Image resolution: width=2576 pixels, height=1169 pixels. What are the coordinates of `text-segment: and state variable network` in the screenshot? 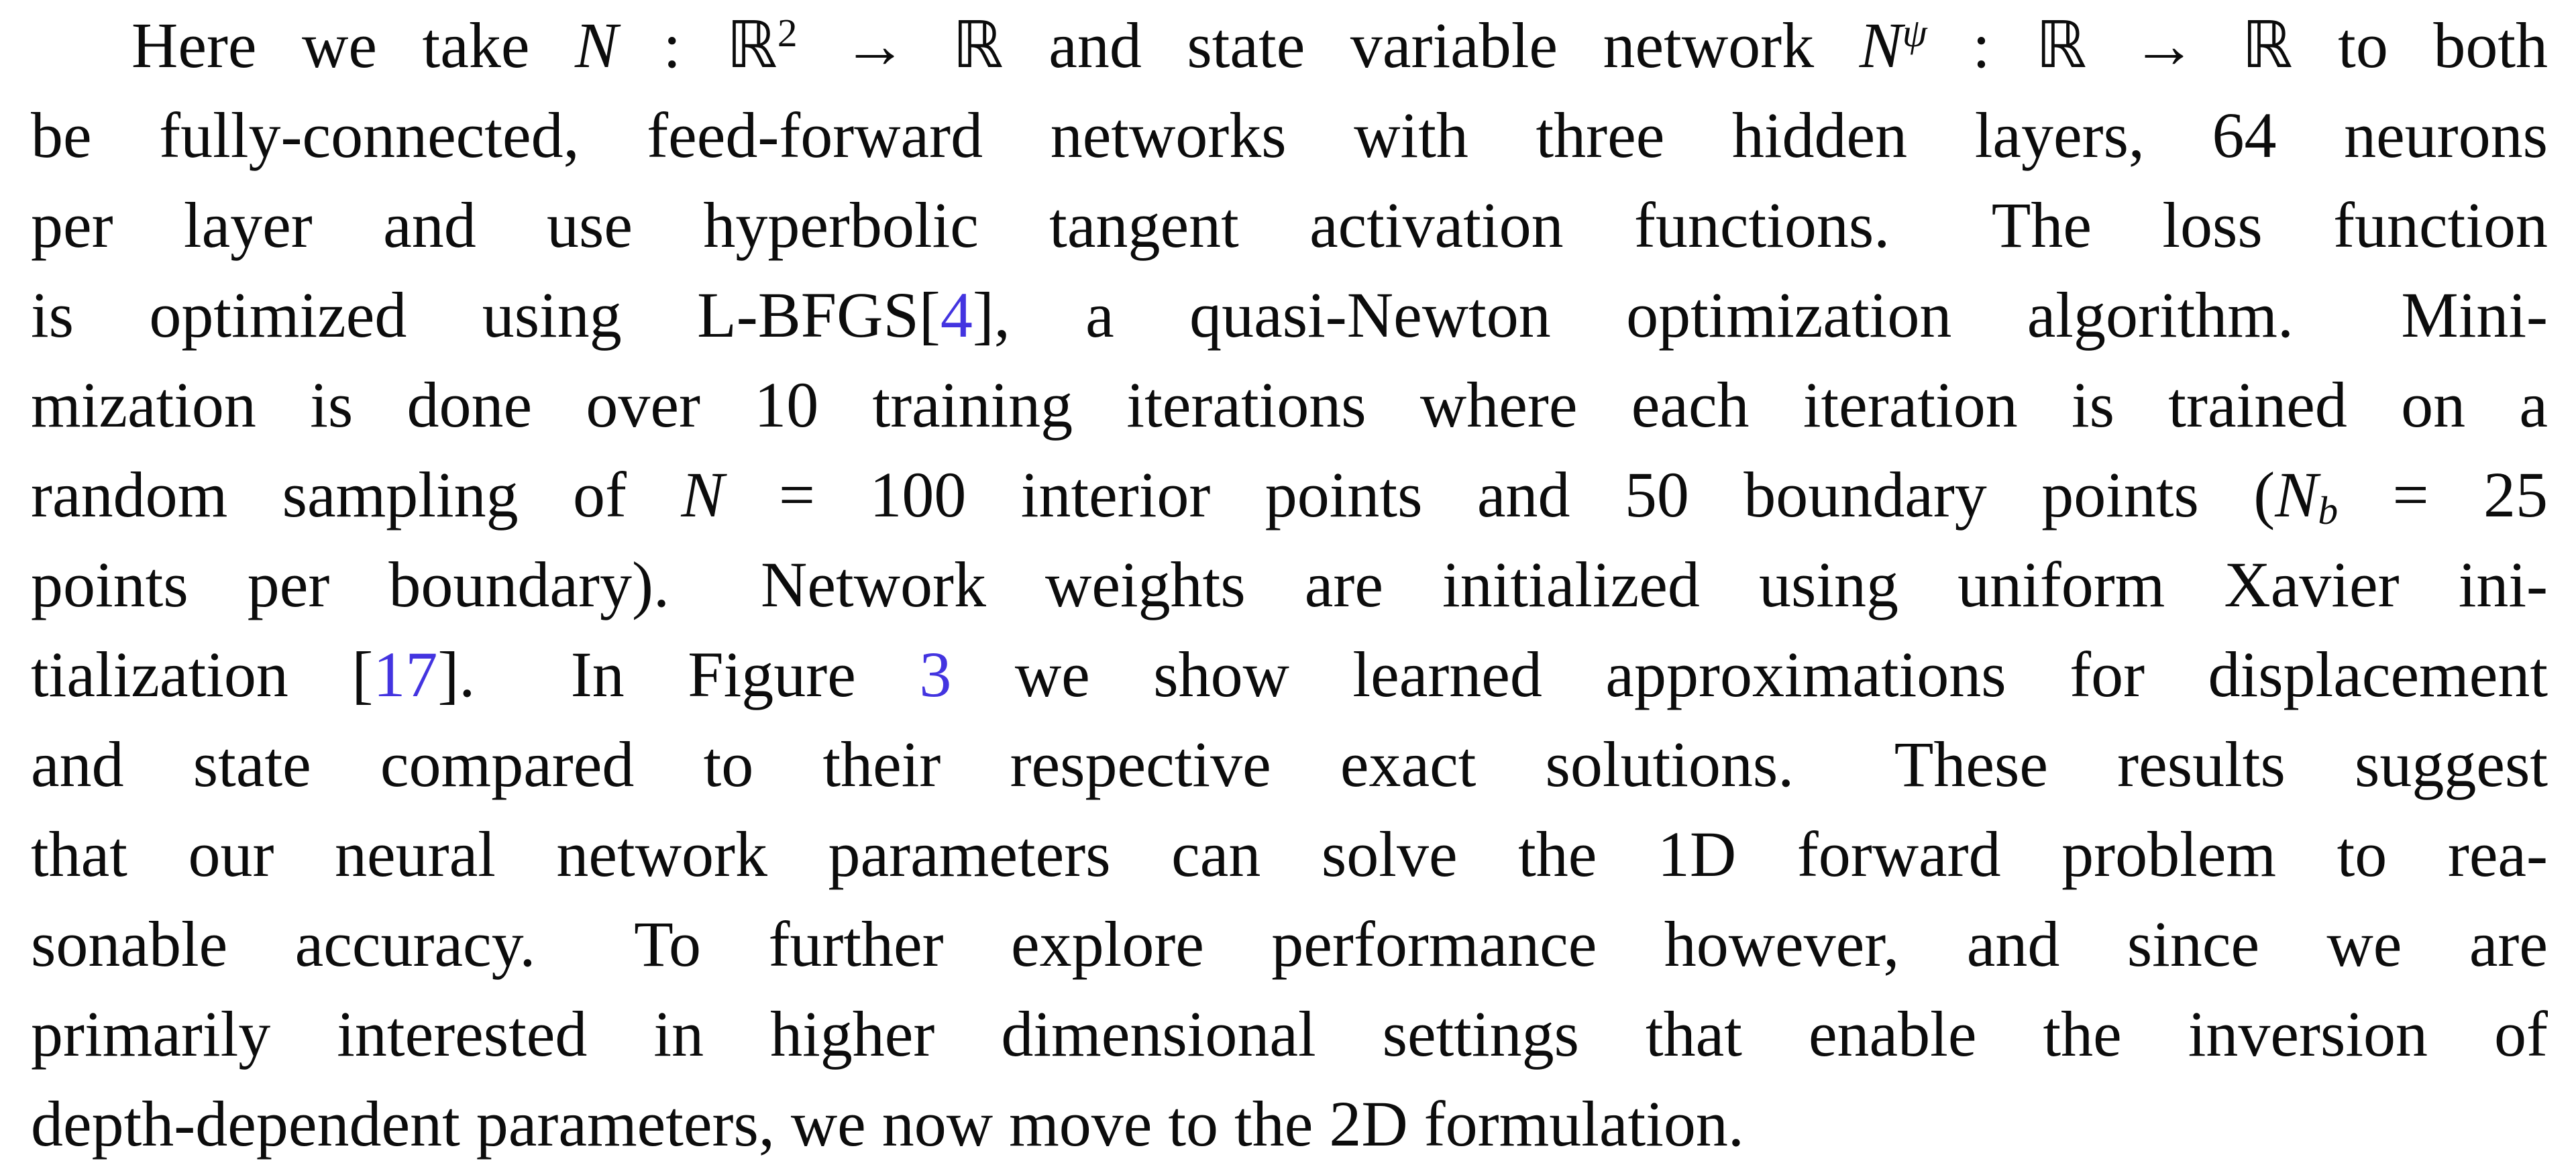 It's located at (1431, 45).